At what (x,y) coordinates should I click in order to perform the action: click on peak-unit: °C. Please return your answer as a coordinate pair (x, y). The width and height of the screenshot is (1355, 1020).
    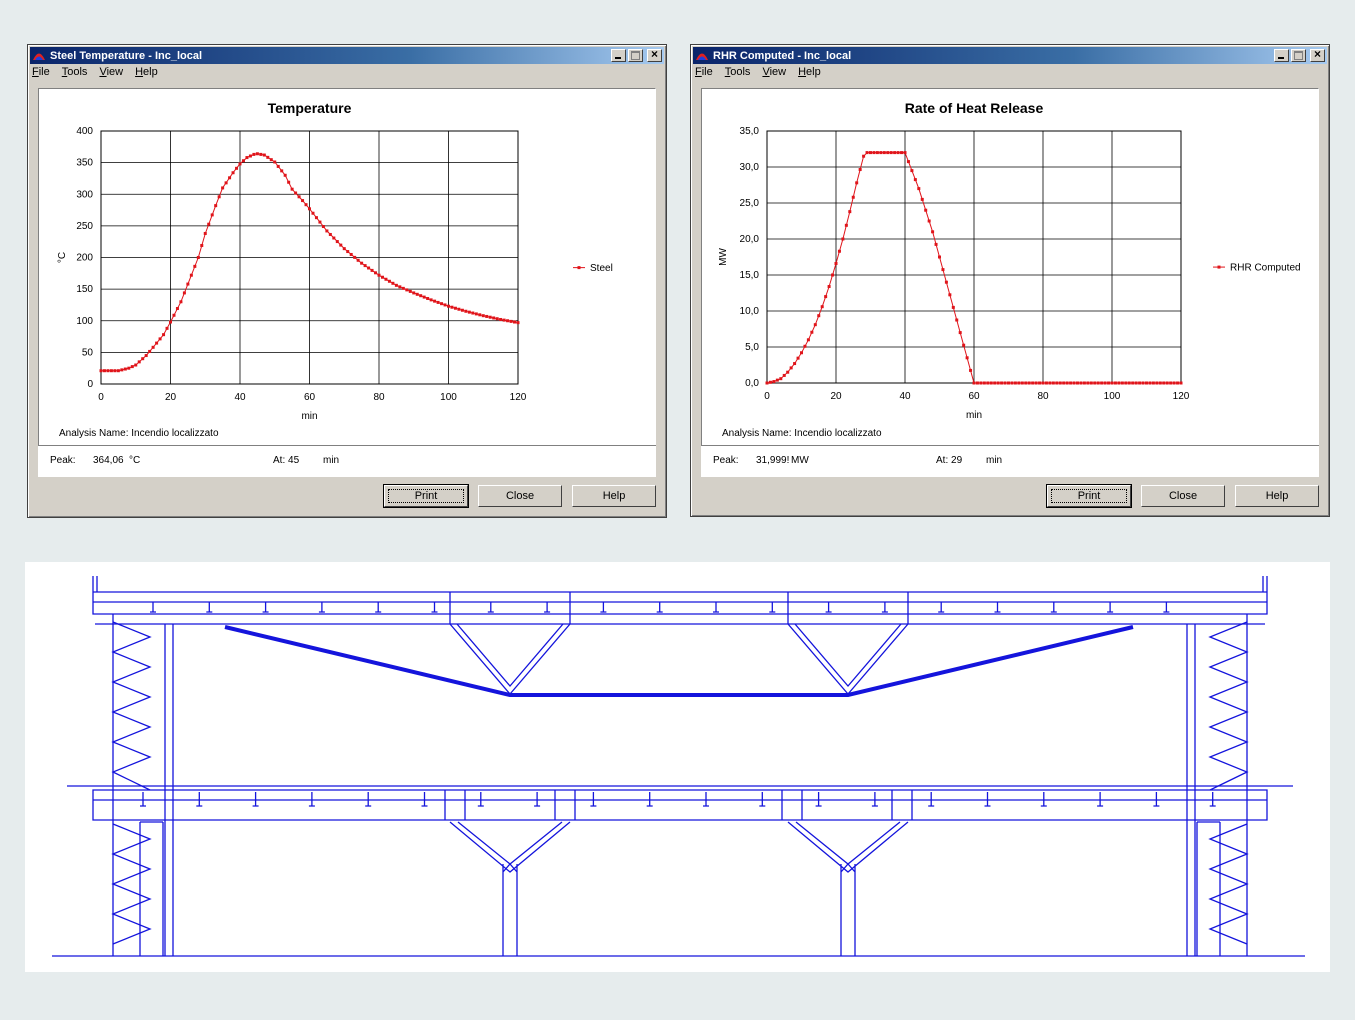
    Looking at the image, I should click on (135, 460).